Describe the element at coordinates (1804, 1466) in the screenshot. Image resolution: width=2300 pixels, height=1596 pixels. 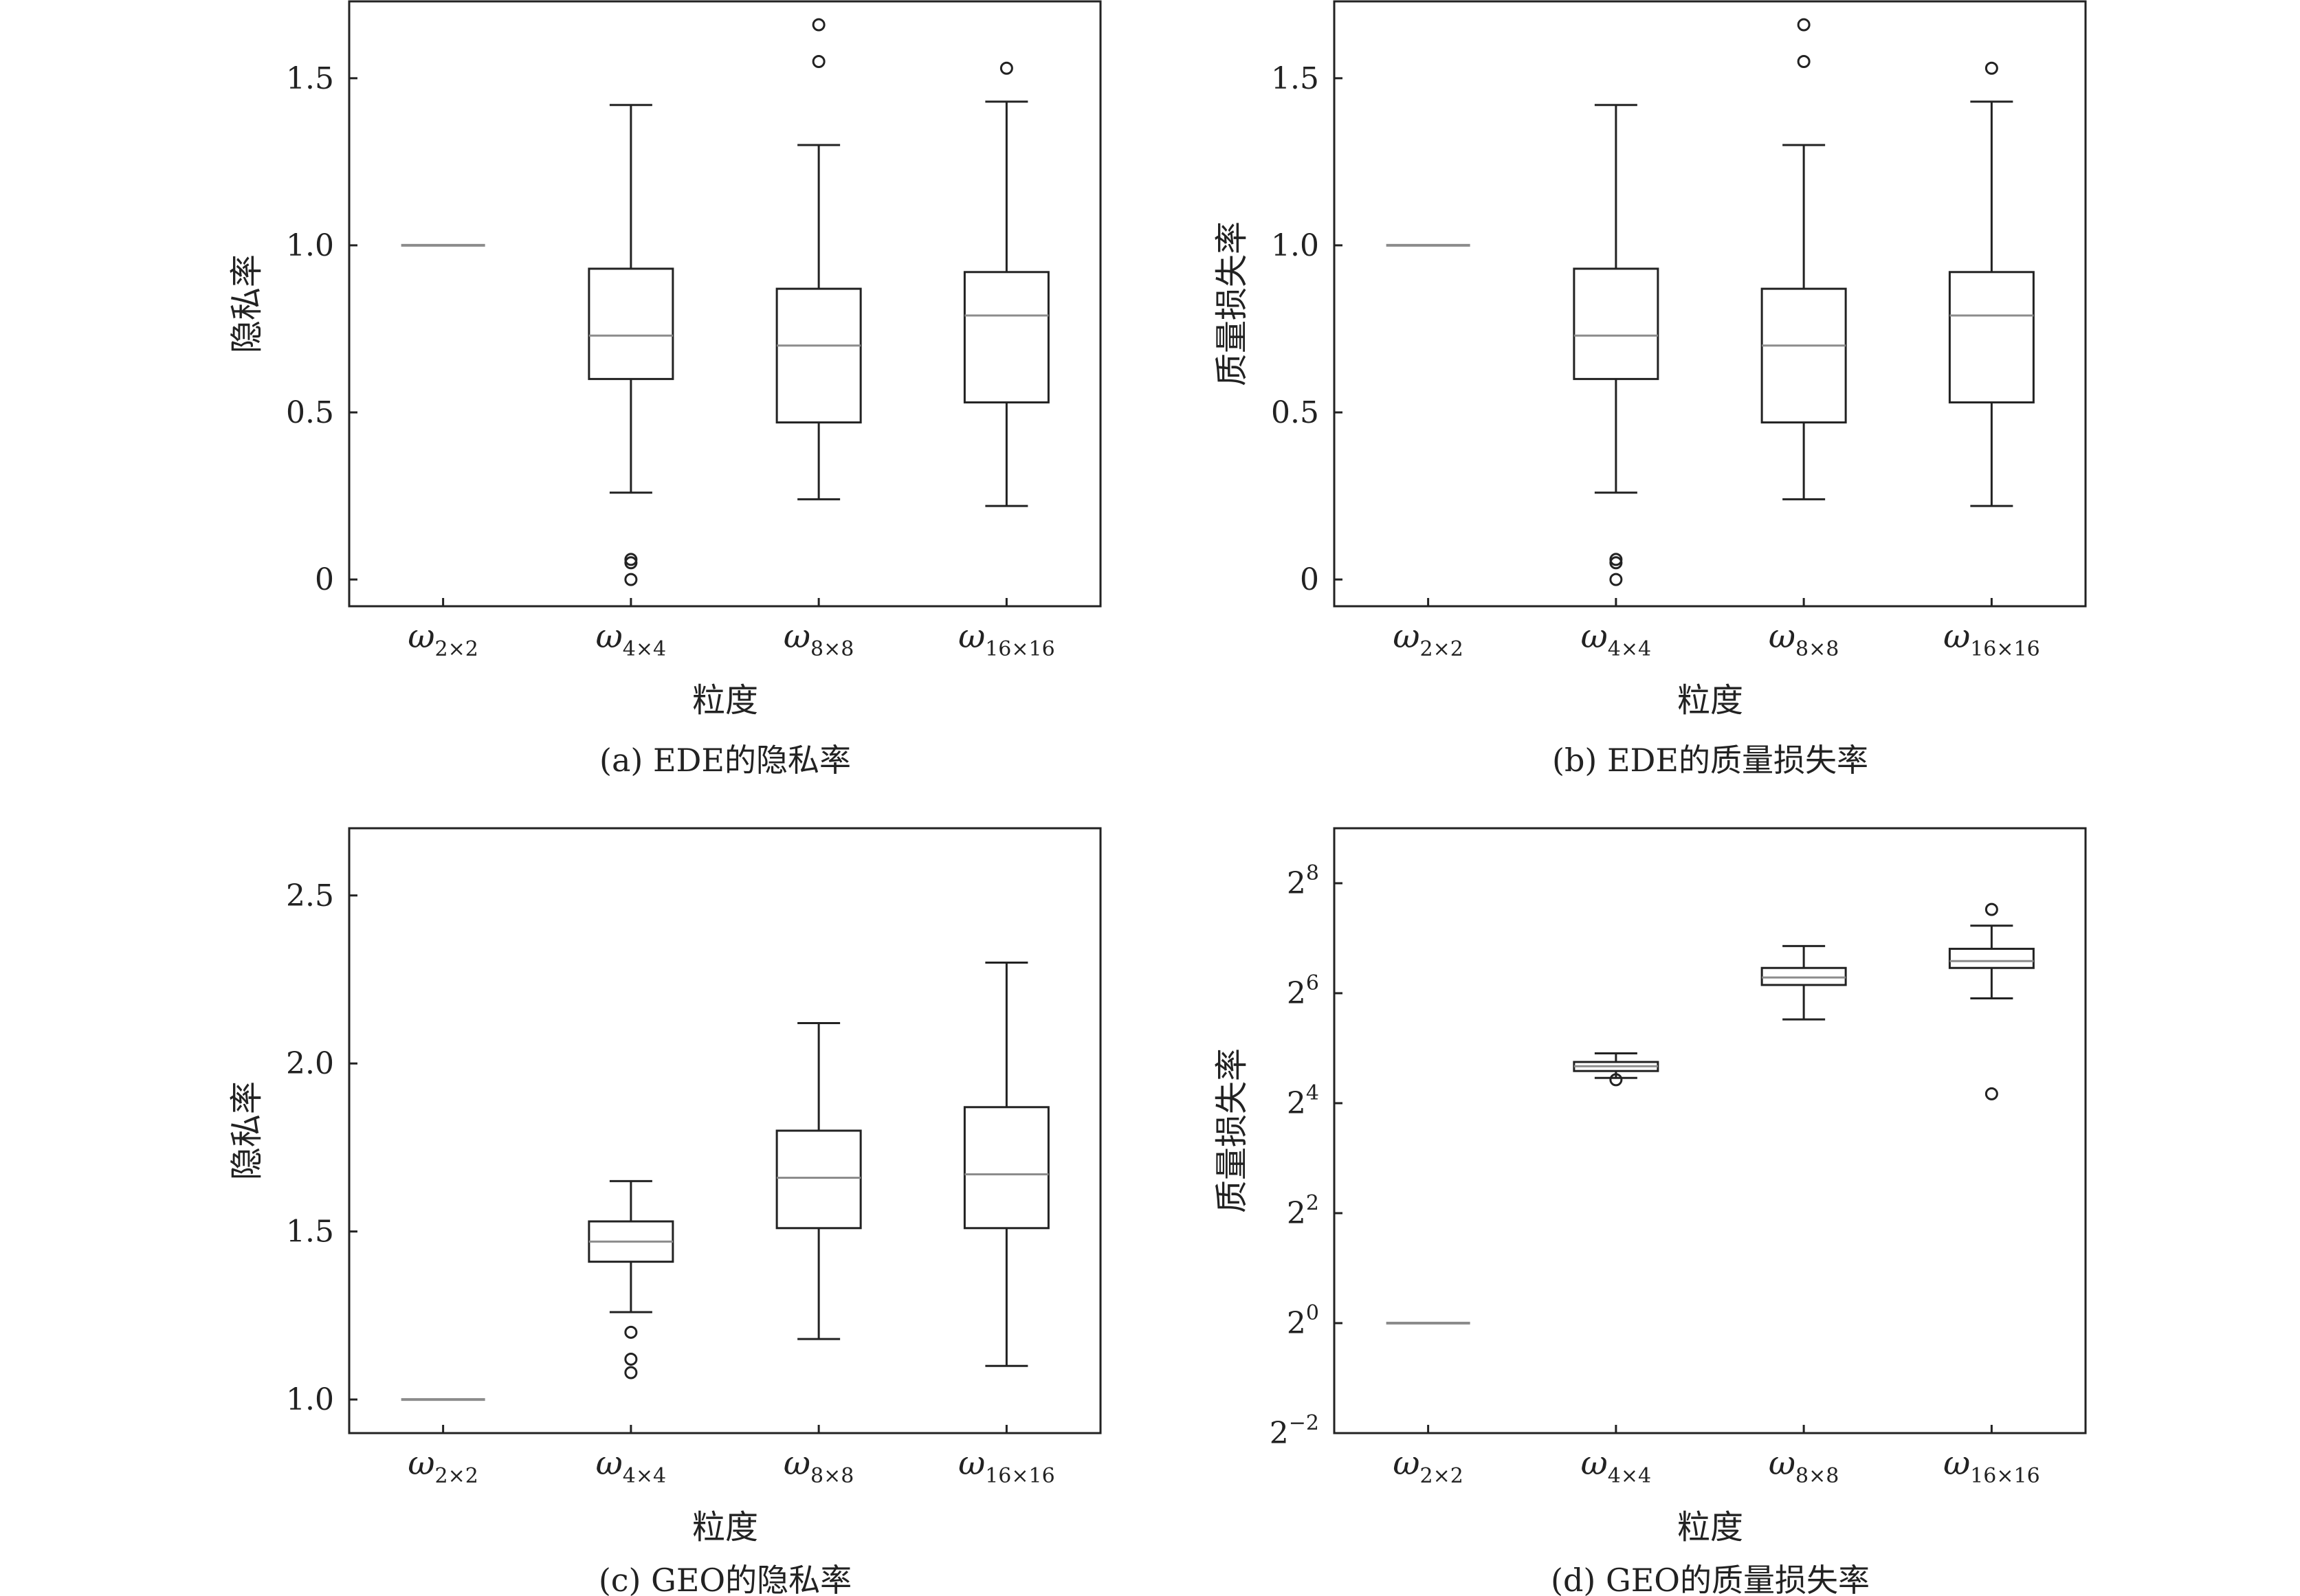
I see `x-tick-label-d-2: ω8×8` at that location.